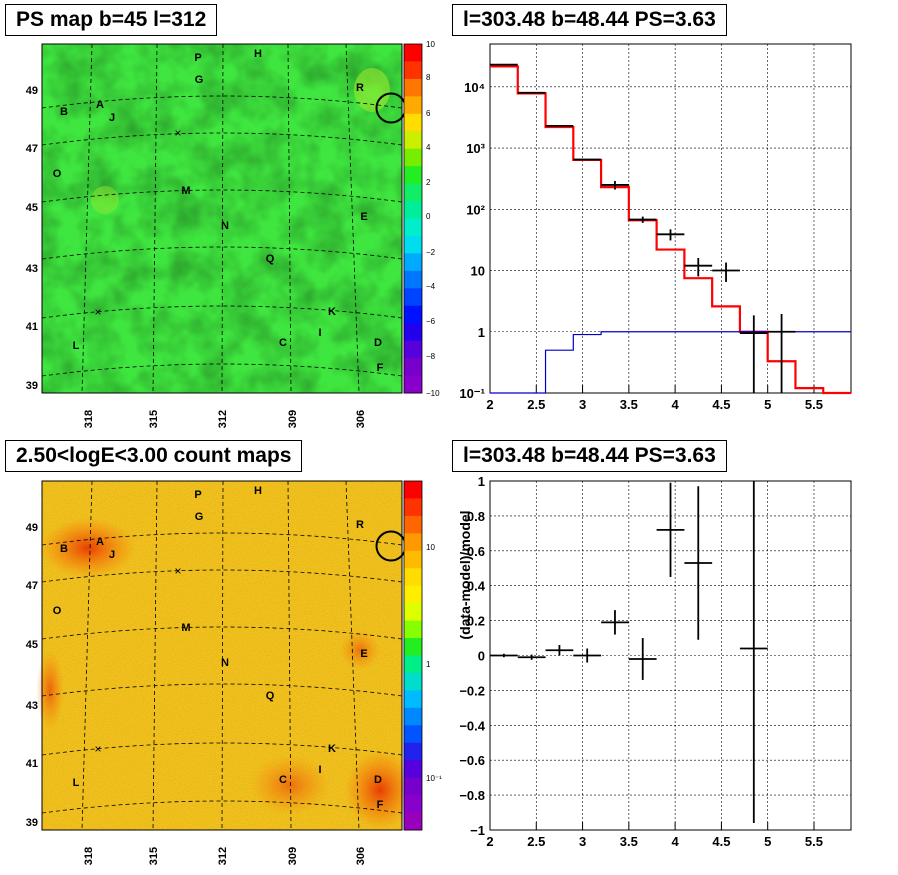  Describe the element at coordinates (431, 286) in the screenshot. I see `colorbar-tick-label: −4` at that location.